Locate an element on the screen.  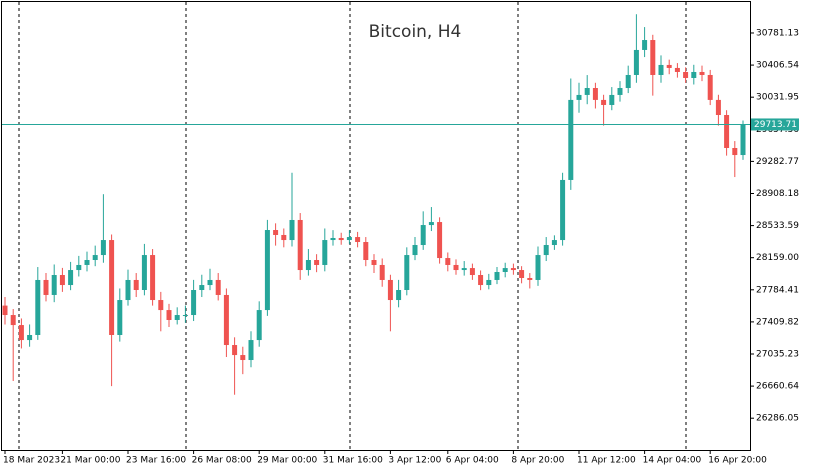
x-tick-label: 31 Mar 16:00 is located at coordinates (353, 461).